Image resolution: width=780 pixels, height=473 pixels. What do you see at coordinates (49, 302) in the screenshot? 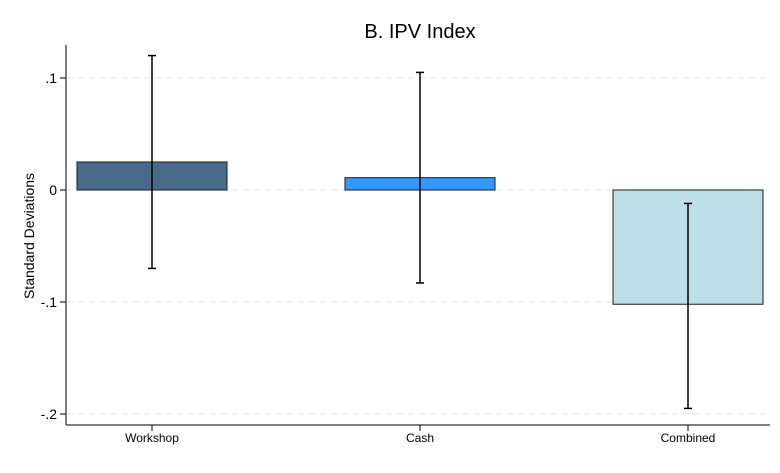
I see `y-tick-label: -.1` at bounding box center [49, 302].